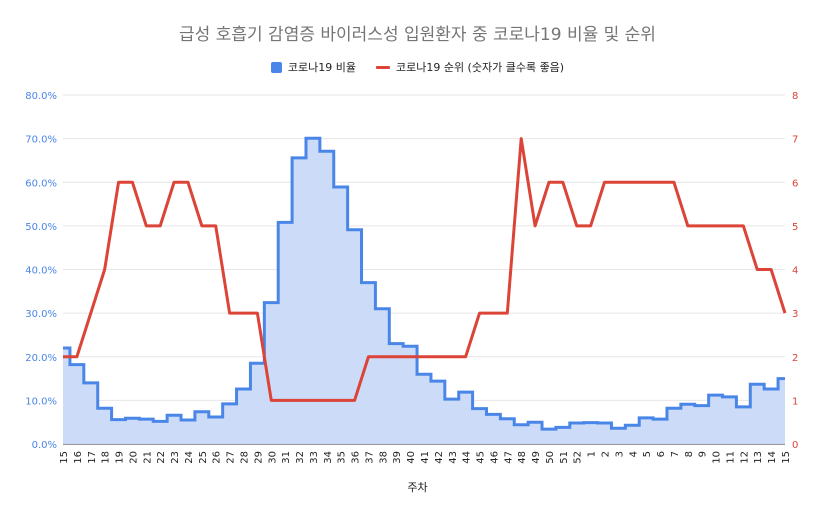 The image size is (835, 516). I want to click on y-tick-label-left: 50.0%, so click(41, 227).